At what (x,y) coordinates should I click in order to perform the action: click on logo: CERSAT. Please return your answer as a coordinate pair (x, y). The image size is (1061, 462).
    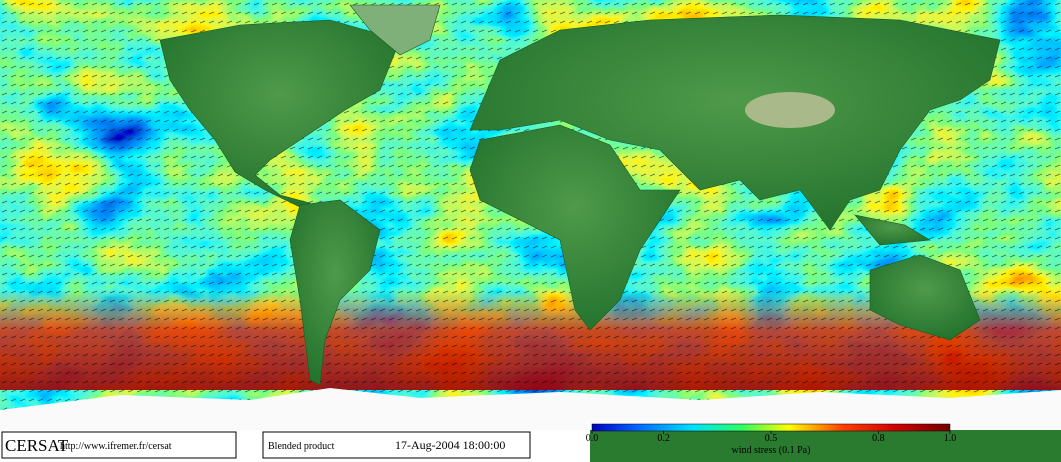
    Looking at the image, I should click on (37, 445).